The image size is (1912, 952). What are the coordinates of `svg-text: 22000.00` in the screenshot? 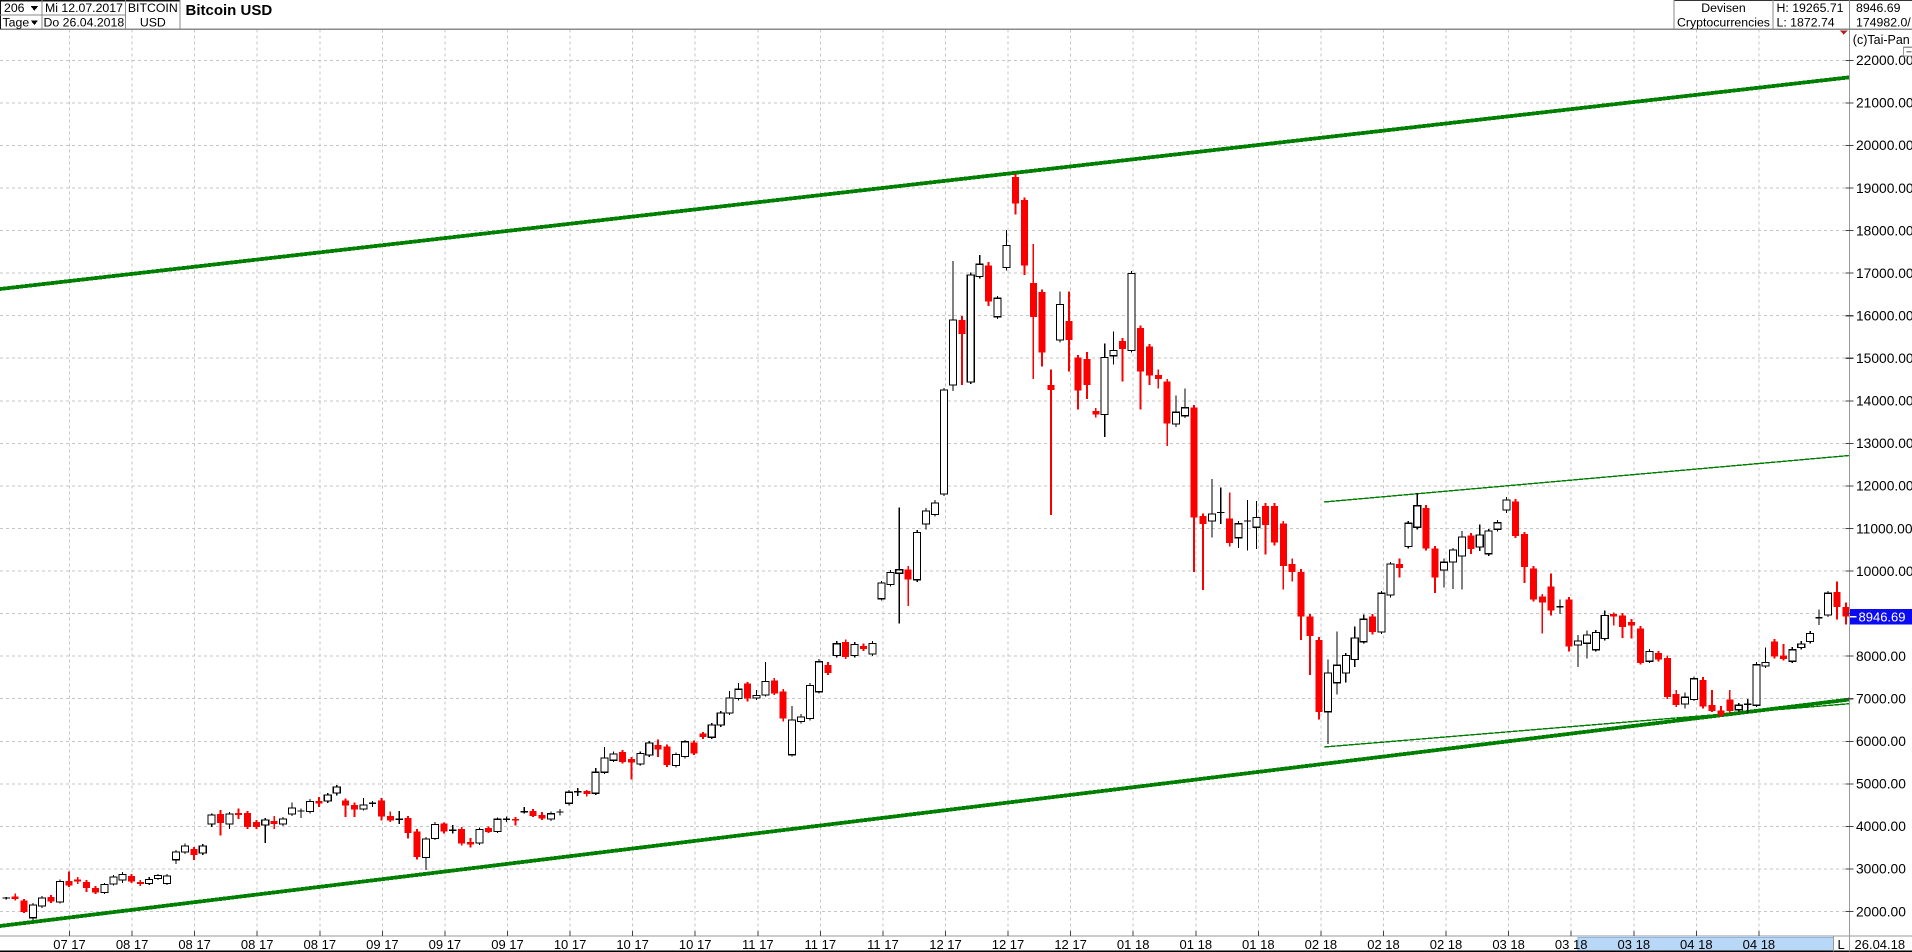 It's located at (1884, 60).